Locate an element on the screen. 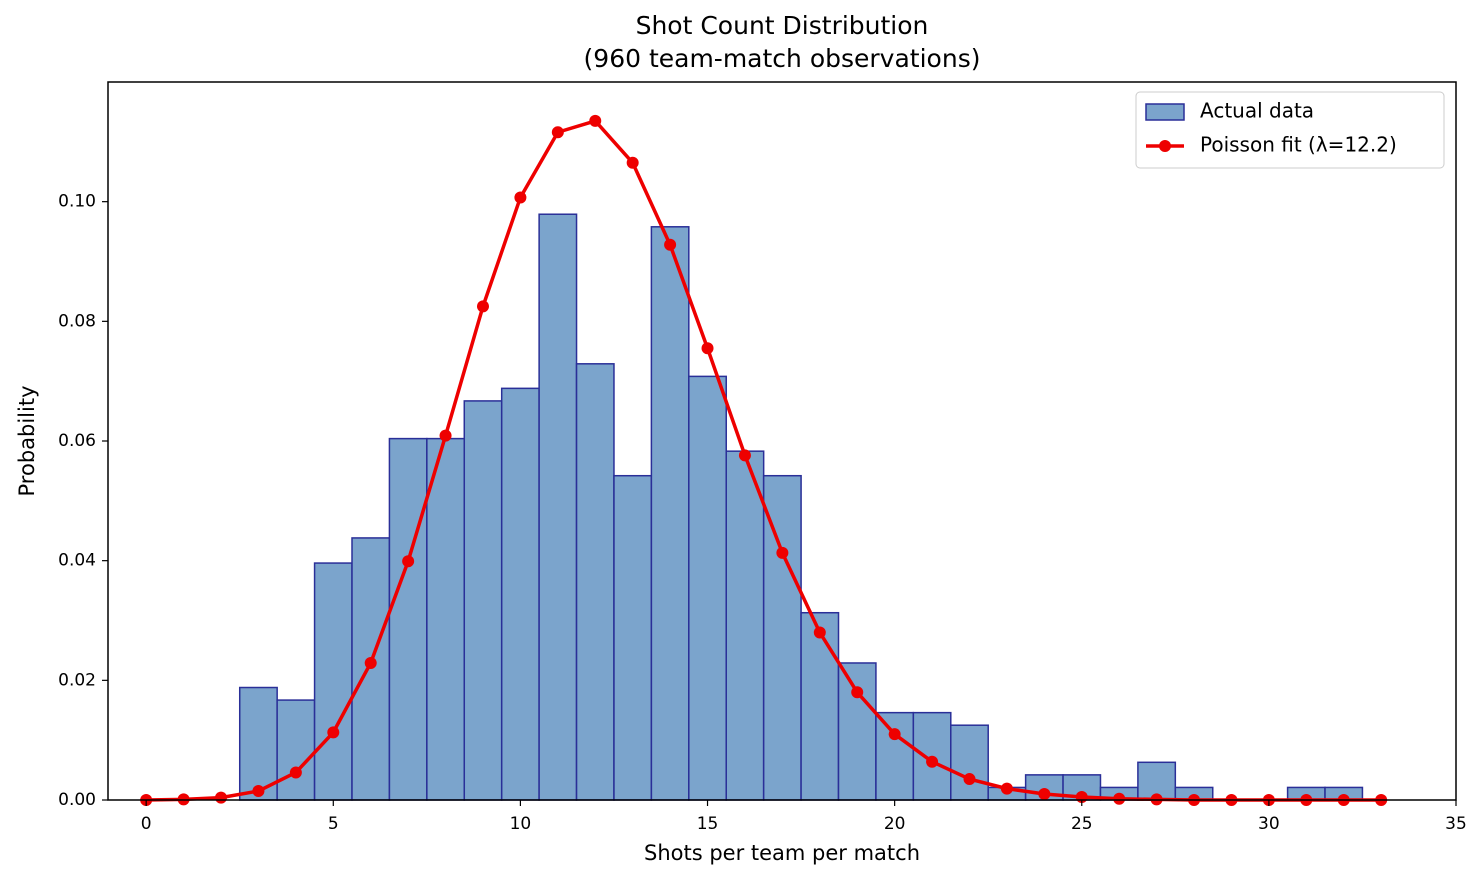 The height and width of the screenshot is (882, 1484). y-tick-label: 0.06 is located at coordinates (77, 441).